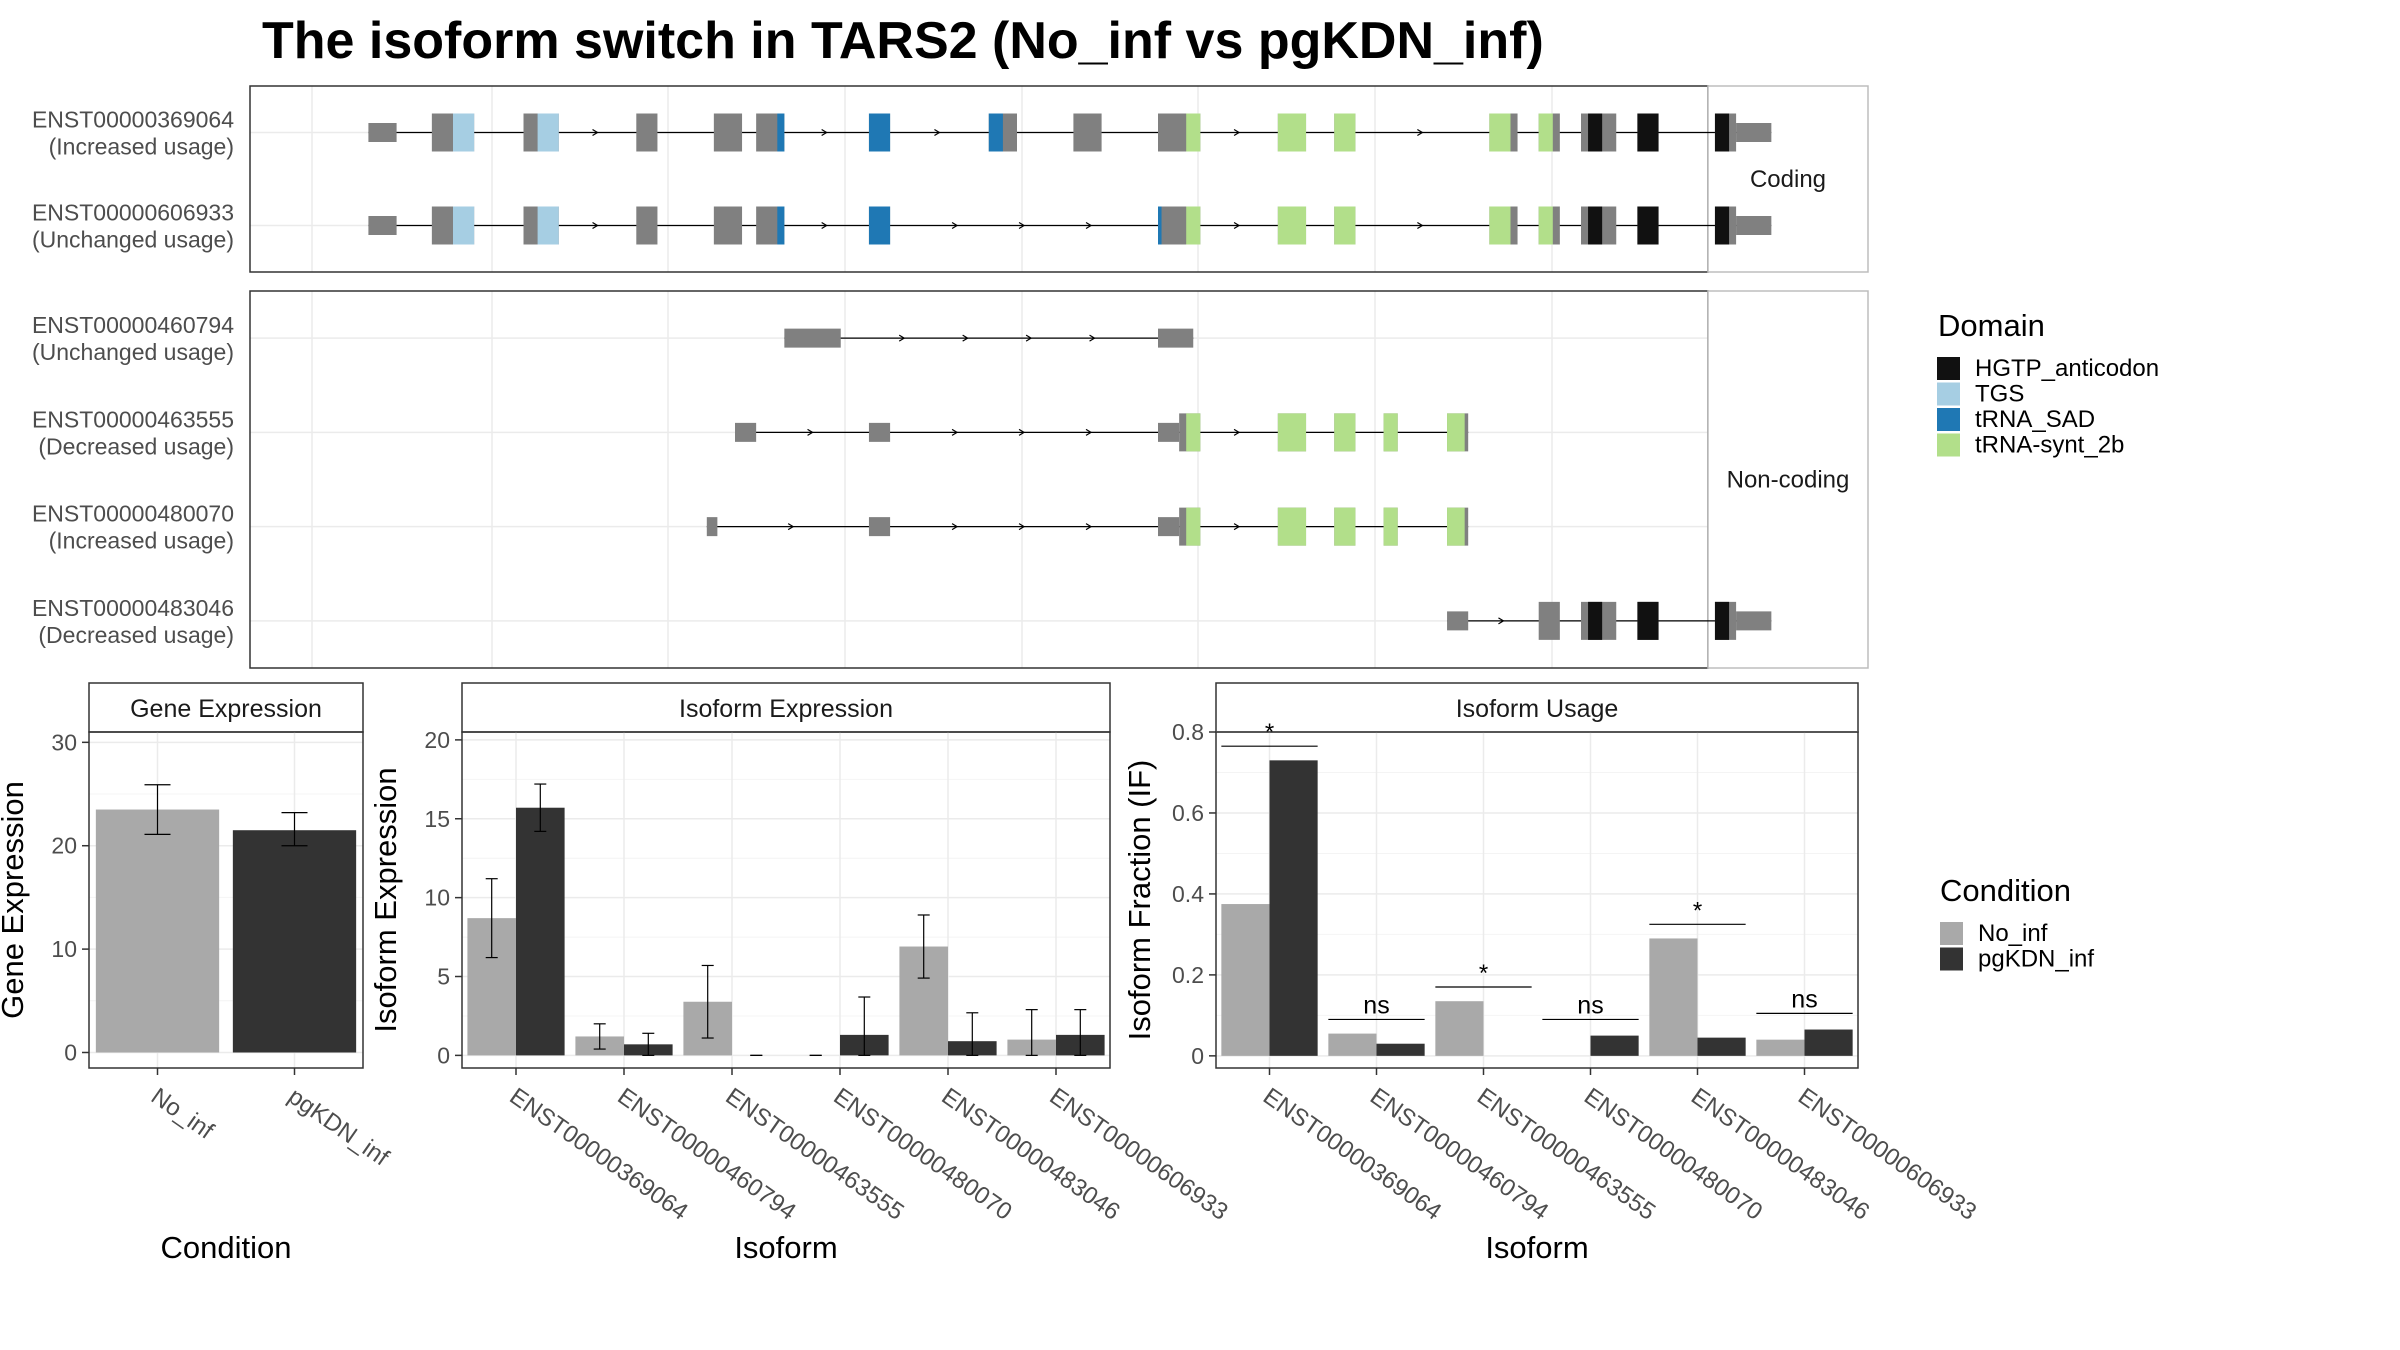 Image resolution: width=2400 pixels, height=1350 pixels. What do you see at coordinates (133, 352) in the screenshot?
I see `isoform-usage-label: (Unchanged usage)` at bounding box center [133, 352].